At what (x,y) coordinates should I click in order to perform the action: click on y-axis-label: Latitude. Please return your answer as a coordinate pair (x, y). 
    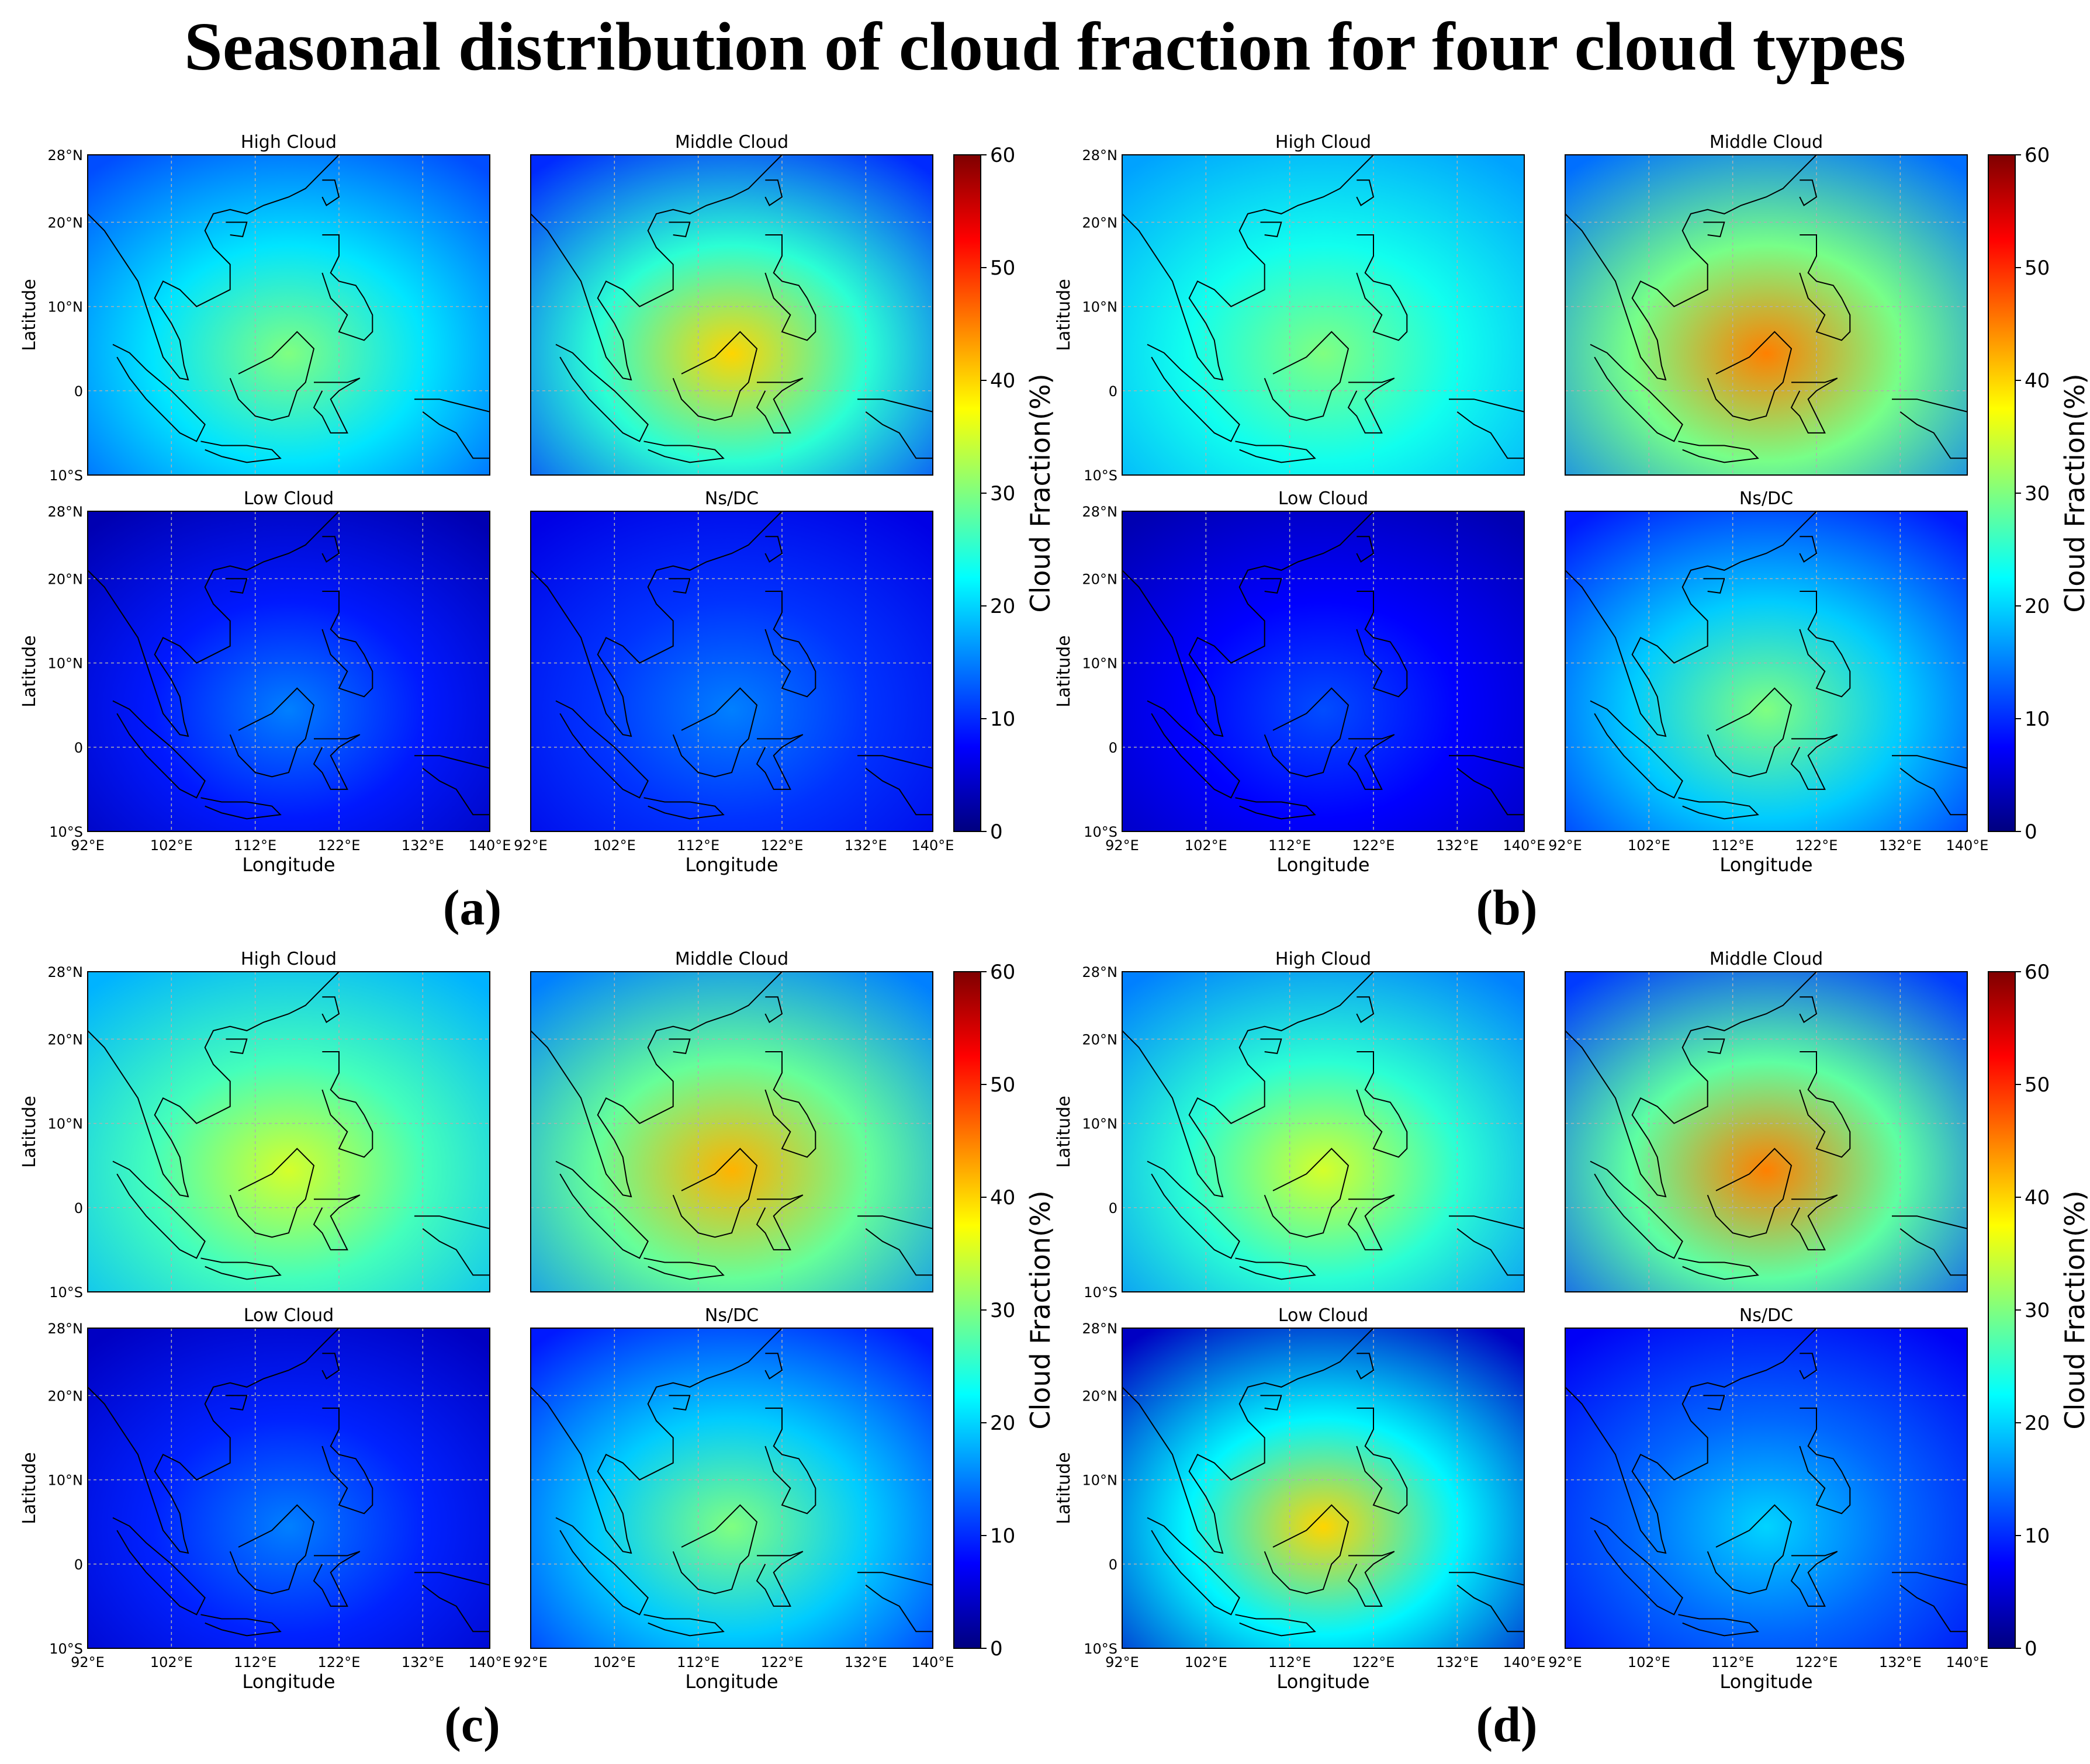
    Looking at the image, I should click on (1064, 1131).